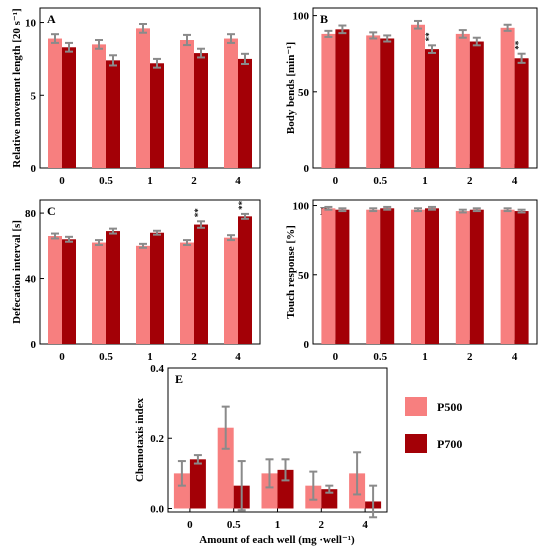 The height and width of the screenshot is (550, 547). Describe the element at coordinates (31, 24) in the screenshot. I see `y-tick-label: 10` at that location.